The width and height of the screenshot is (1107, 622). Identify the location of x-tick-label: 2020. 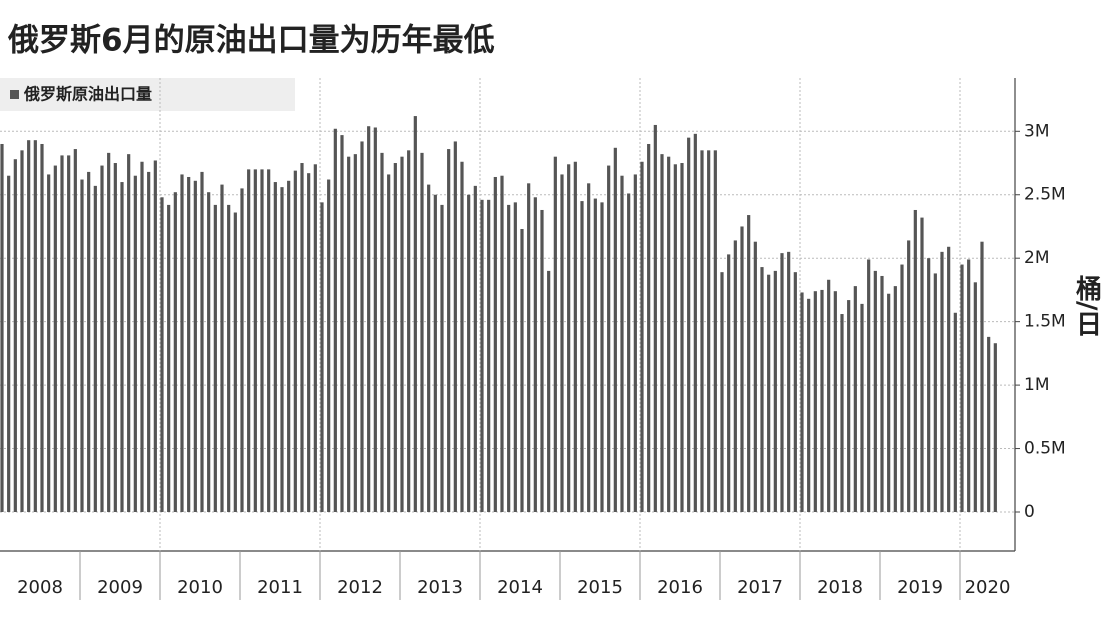
(988, 587).